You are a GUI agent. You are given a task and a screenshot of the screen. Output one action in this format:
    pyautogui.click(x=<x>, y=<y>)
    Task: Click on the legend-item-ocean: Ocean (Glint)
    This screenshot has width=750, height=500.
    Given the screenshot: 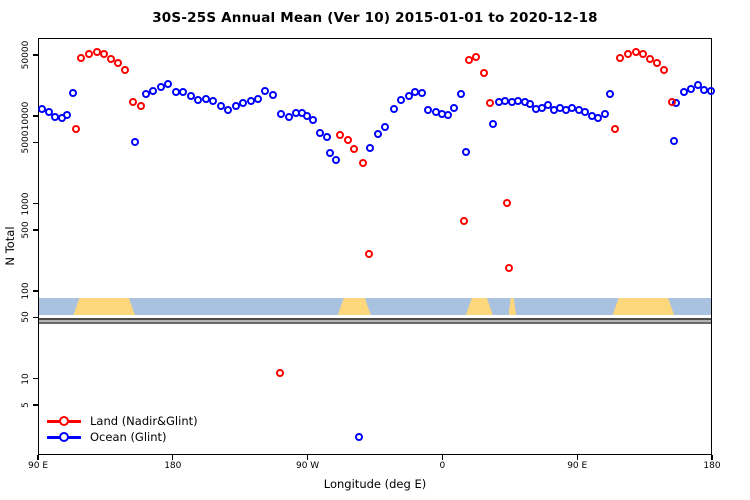 What is the action you would take?
    pyautogui.click(x=122, y=437)
    